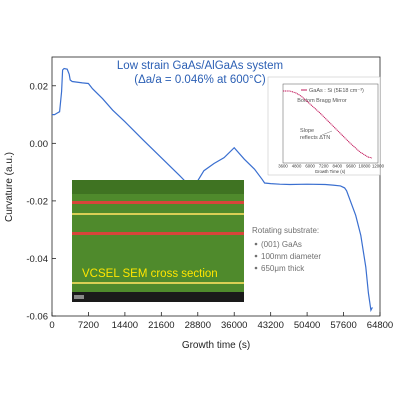 The height and width of the screenshot is (405, 400). I want to click on sem-photo-background, so click(158, 241).